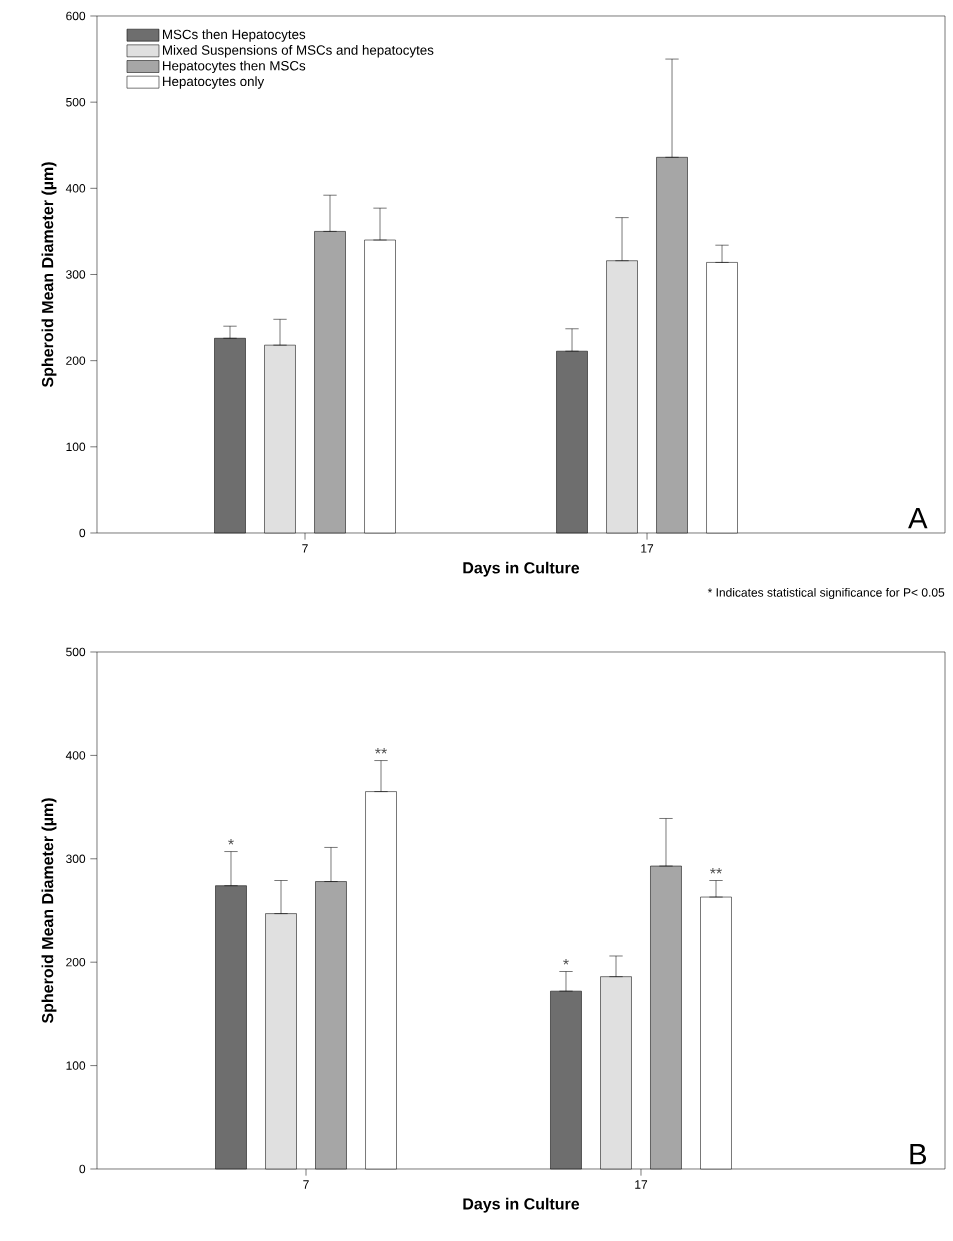 The height and width of the screenshot is (1241, 953). What do you see at coordinates (76, 16) in the screenshot?
I see `y-tick-label: 600` at bounding box center [76, 16].